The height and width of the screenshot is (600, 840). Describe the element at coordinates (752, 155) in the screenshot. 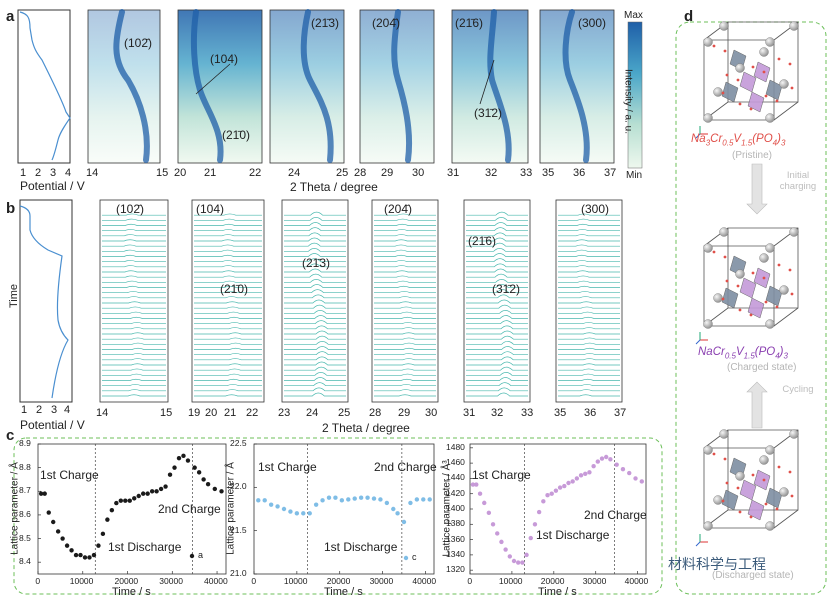

I see `state-pristine: (Pristine)` at that location.